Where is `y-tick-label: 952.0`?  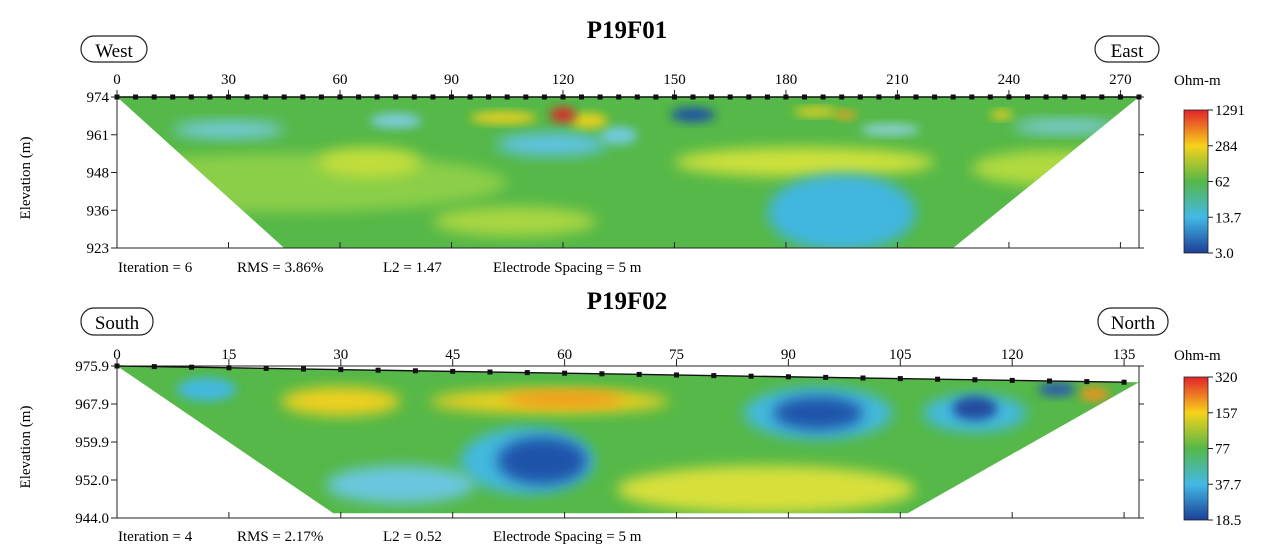 y-tick-label: 952.0 is located at coordinates (92, 481).